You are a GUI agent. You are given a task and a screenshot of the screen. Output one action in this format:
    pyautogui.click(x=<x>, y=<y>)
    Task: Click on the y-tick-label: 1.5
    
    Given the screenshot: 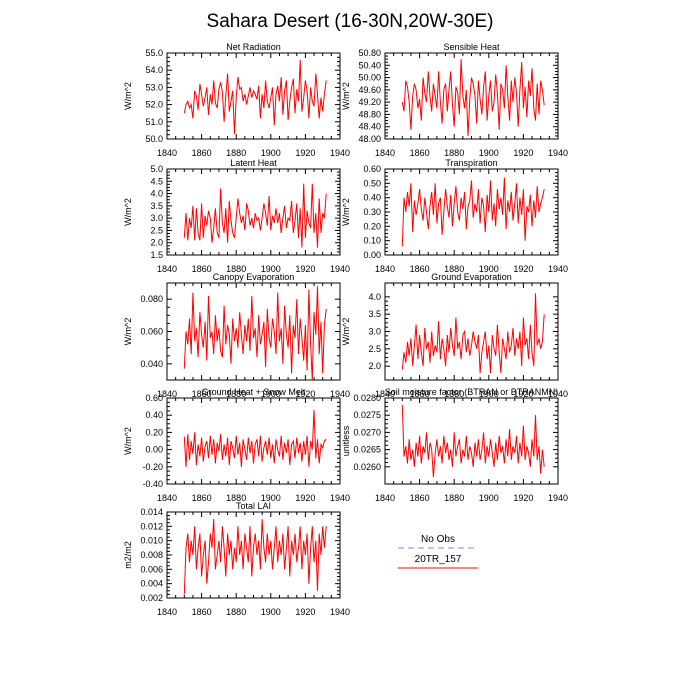 What is the action you would take?
    pyautogui.click(x=156, y=255)
    